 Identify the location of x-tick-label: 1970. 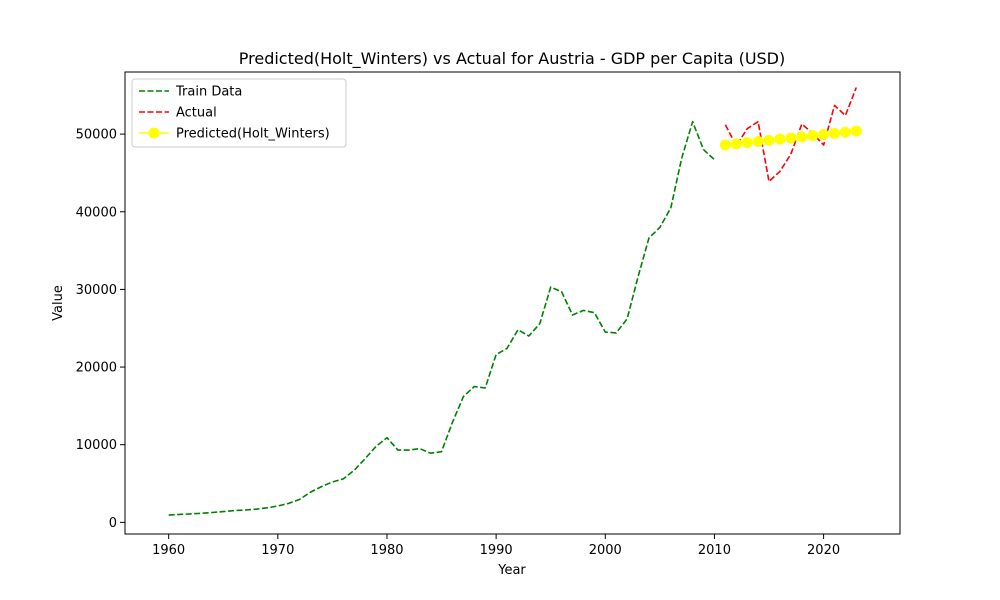
(277, 550).